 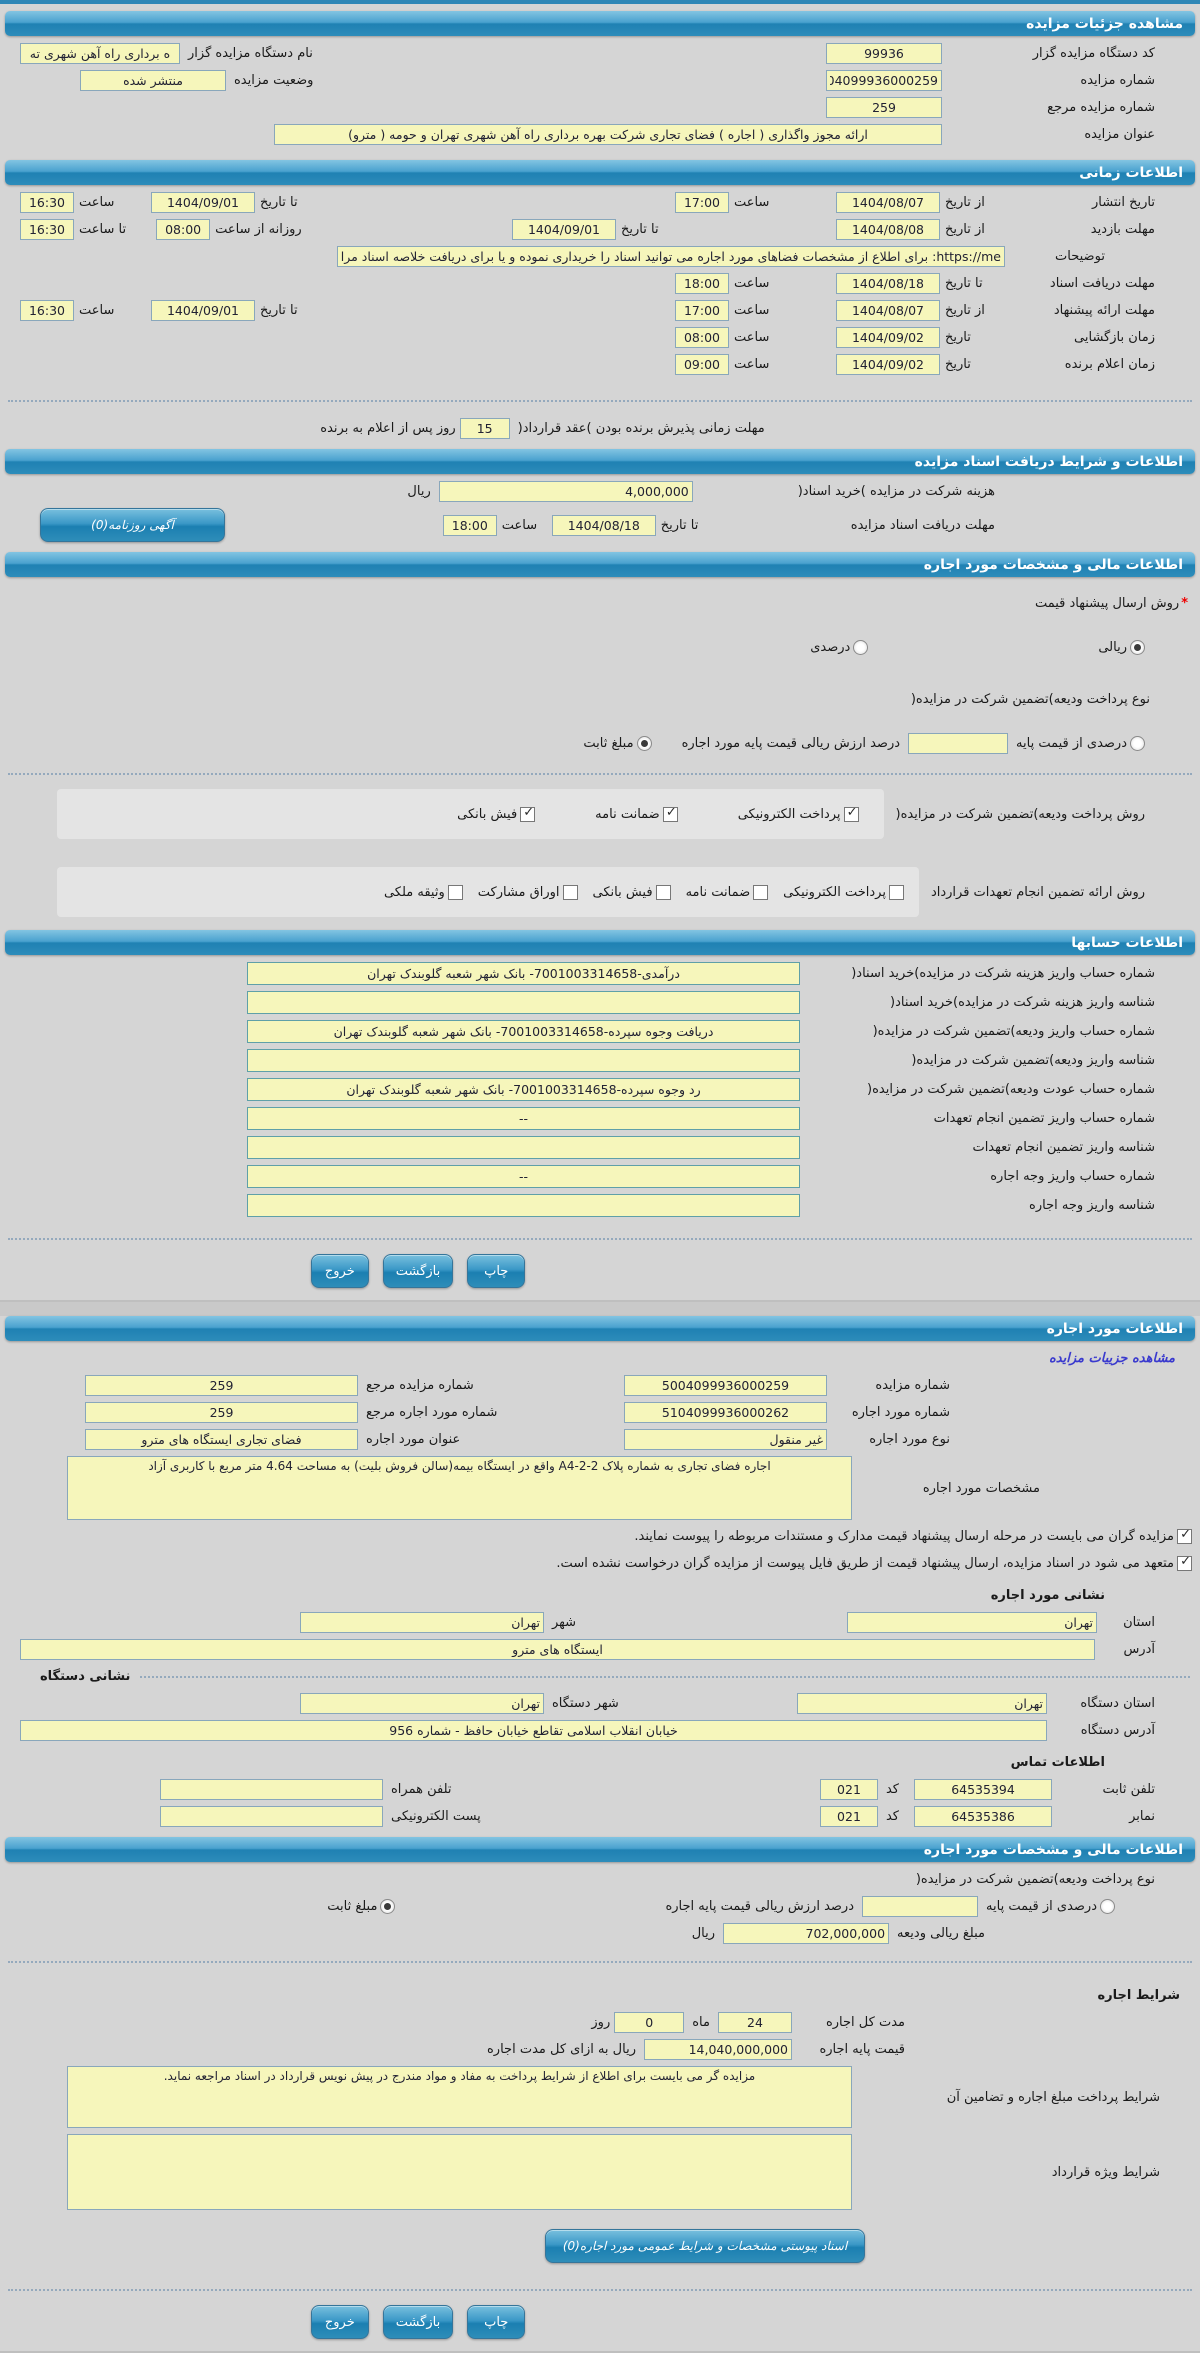 What do you see at coordinates (725, 1385) in the screenshot?
I see `lease-auction-number-input` at bounding box center [725, 1385].